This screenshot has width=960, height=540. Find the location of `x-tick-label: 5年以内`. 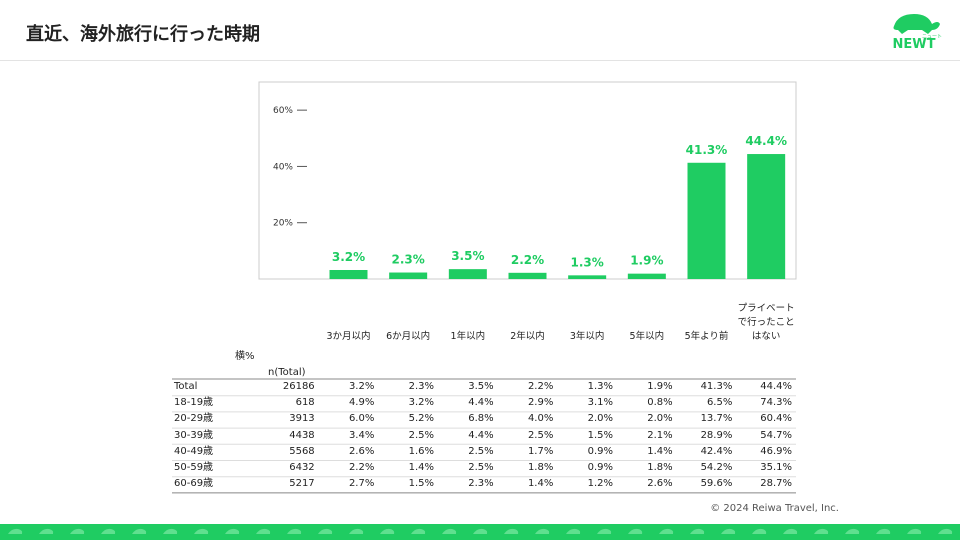

x-tick-label: 5年以内 is located at coordinates (647, 336).